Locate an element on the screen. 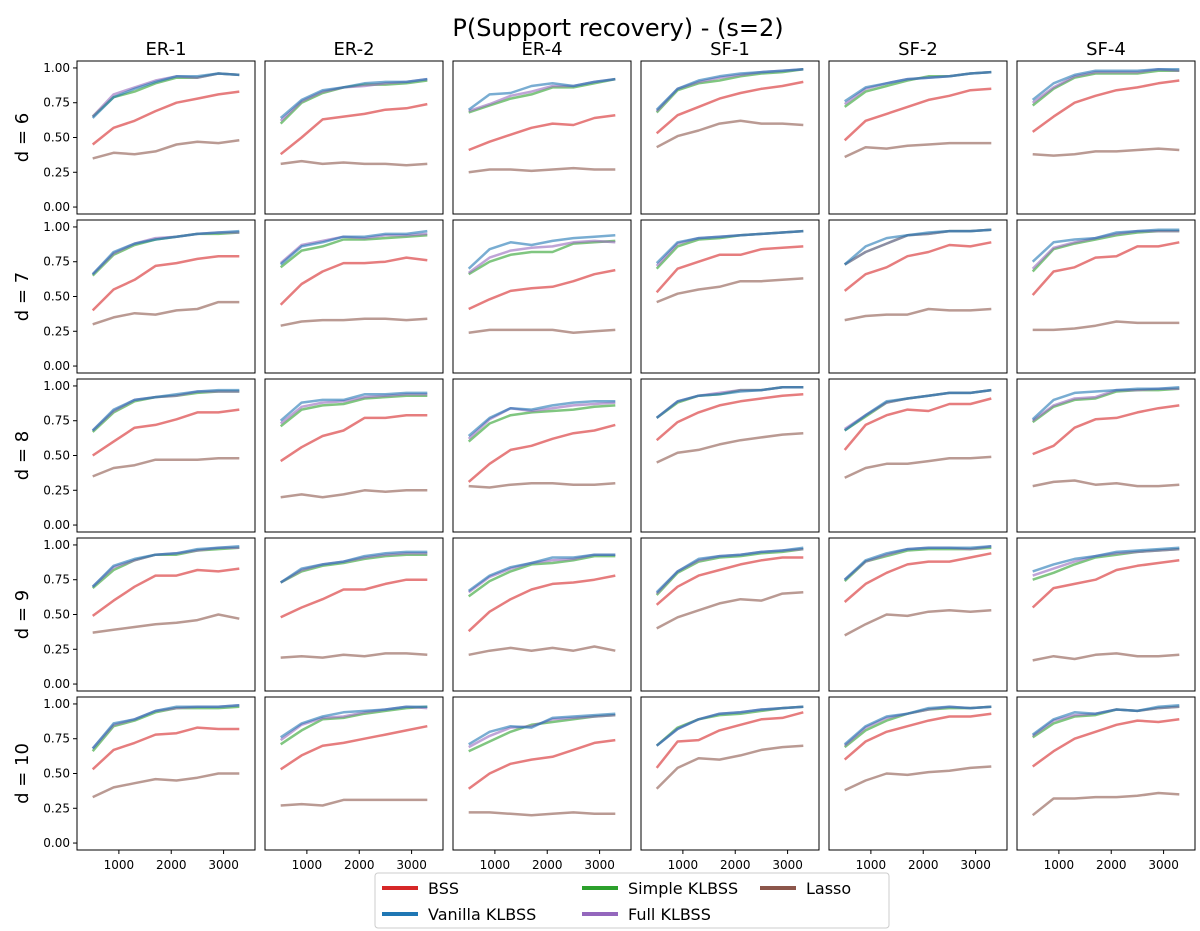 The height and width of the screenshot is (931, 1200). legend-label-simple-klbss: Simple KLBSS is located at coordinates (683, 888).